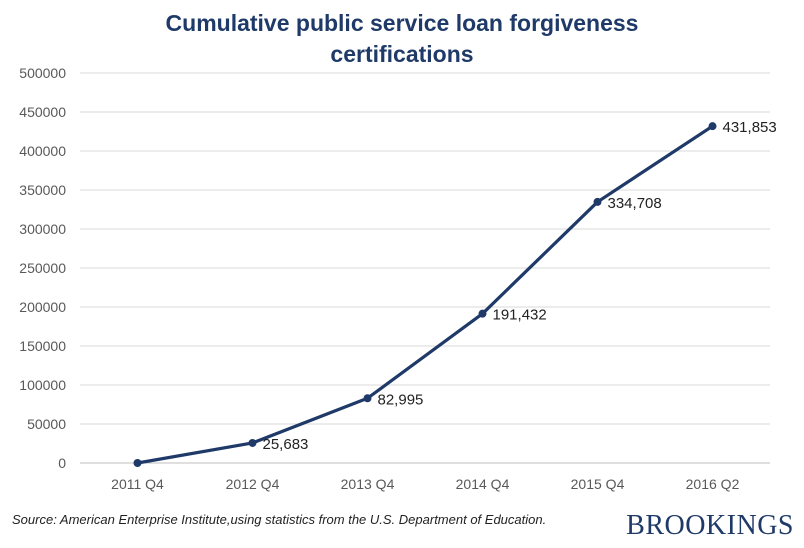 The width and height of the screenshot is (804, 548). I want to click on chart-title-line-2: certifications, so click(402, 54).